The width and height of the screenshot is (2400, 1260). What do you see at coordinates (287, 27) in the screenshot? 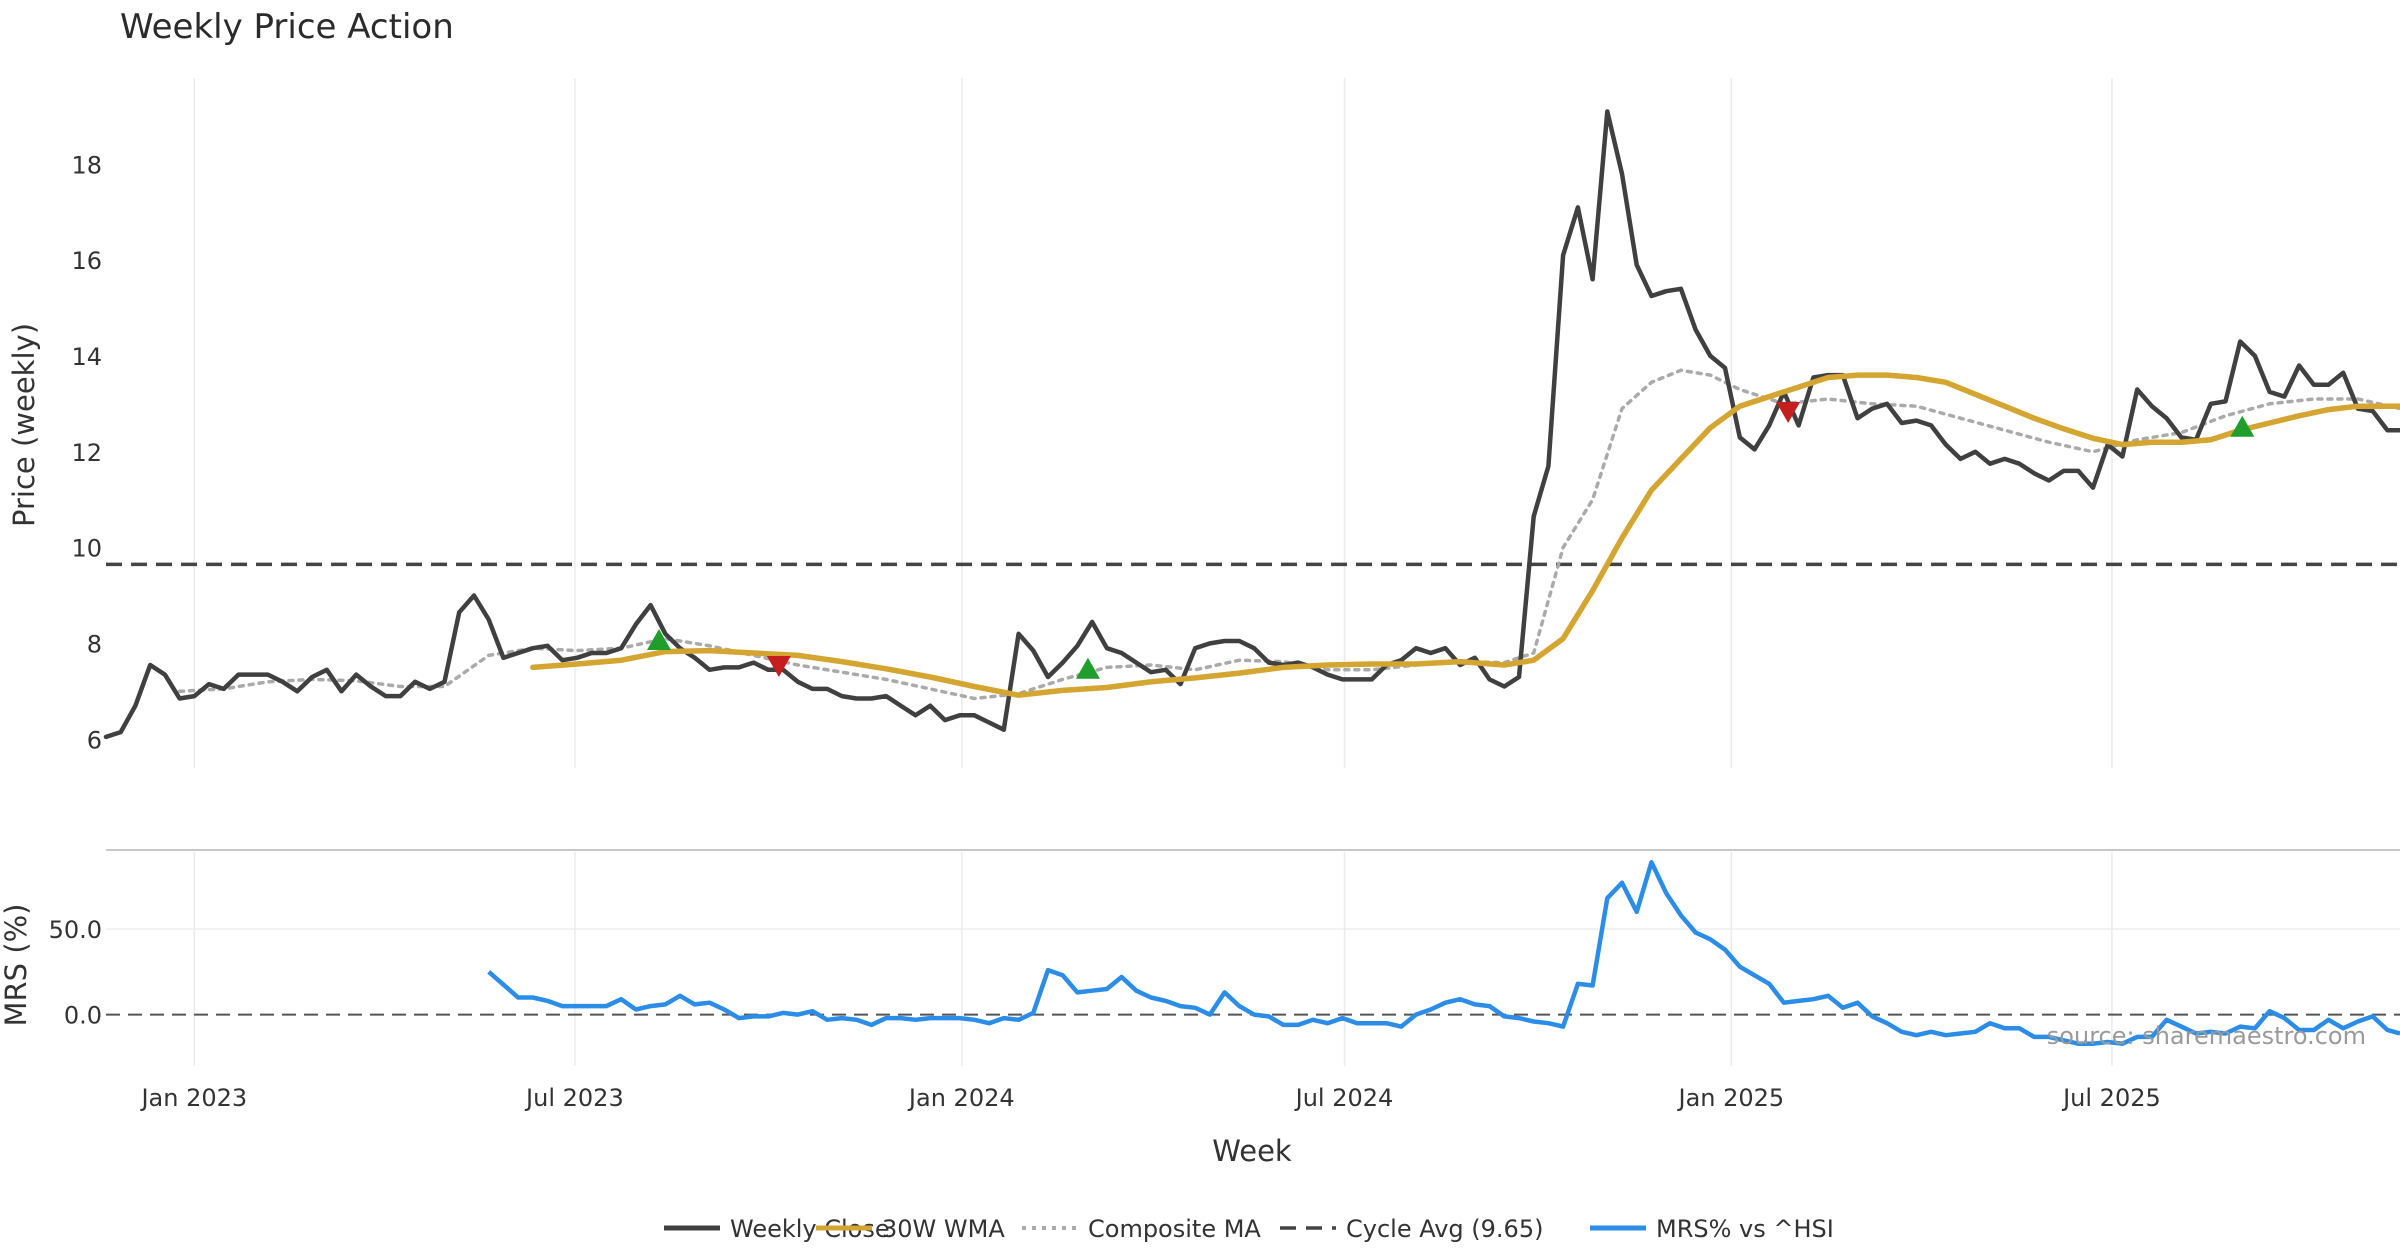
I see `chart-title: Weekly Price Action` at bounding box center [287, 27].